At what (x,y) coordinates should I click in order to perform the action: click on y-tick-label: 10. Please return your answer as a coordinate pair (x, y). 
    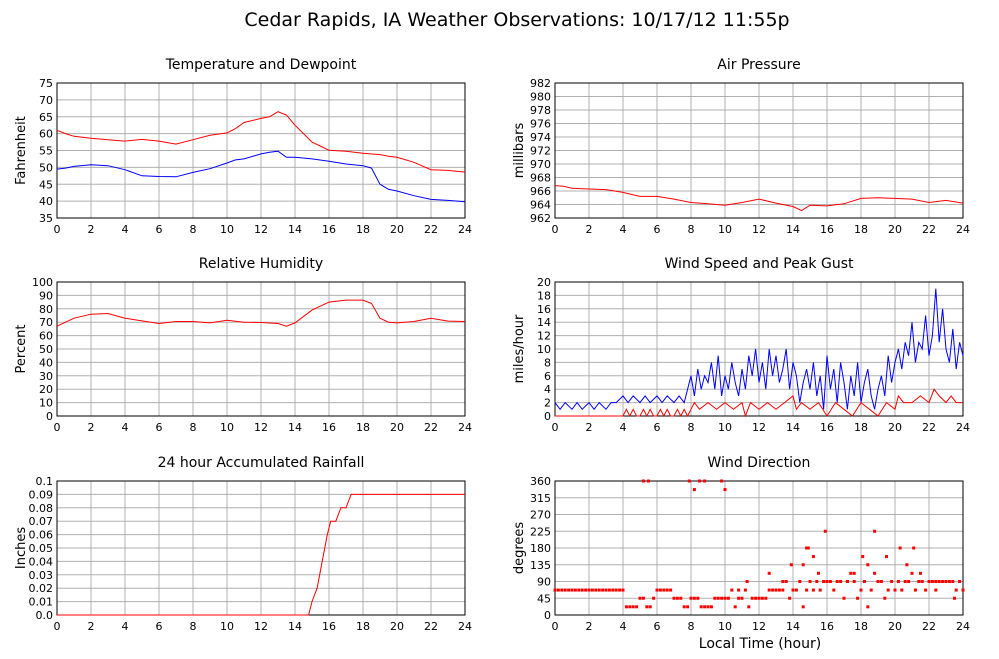
    Looking at the image, I should click on (46, 403).